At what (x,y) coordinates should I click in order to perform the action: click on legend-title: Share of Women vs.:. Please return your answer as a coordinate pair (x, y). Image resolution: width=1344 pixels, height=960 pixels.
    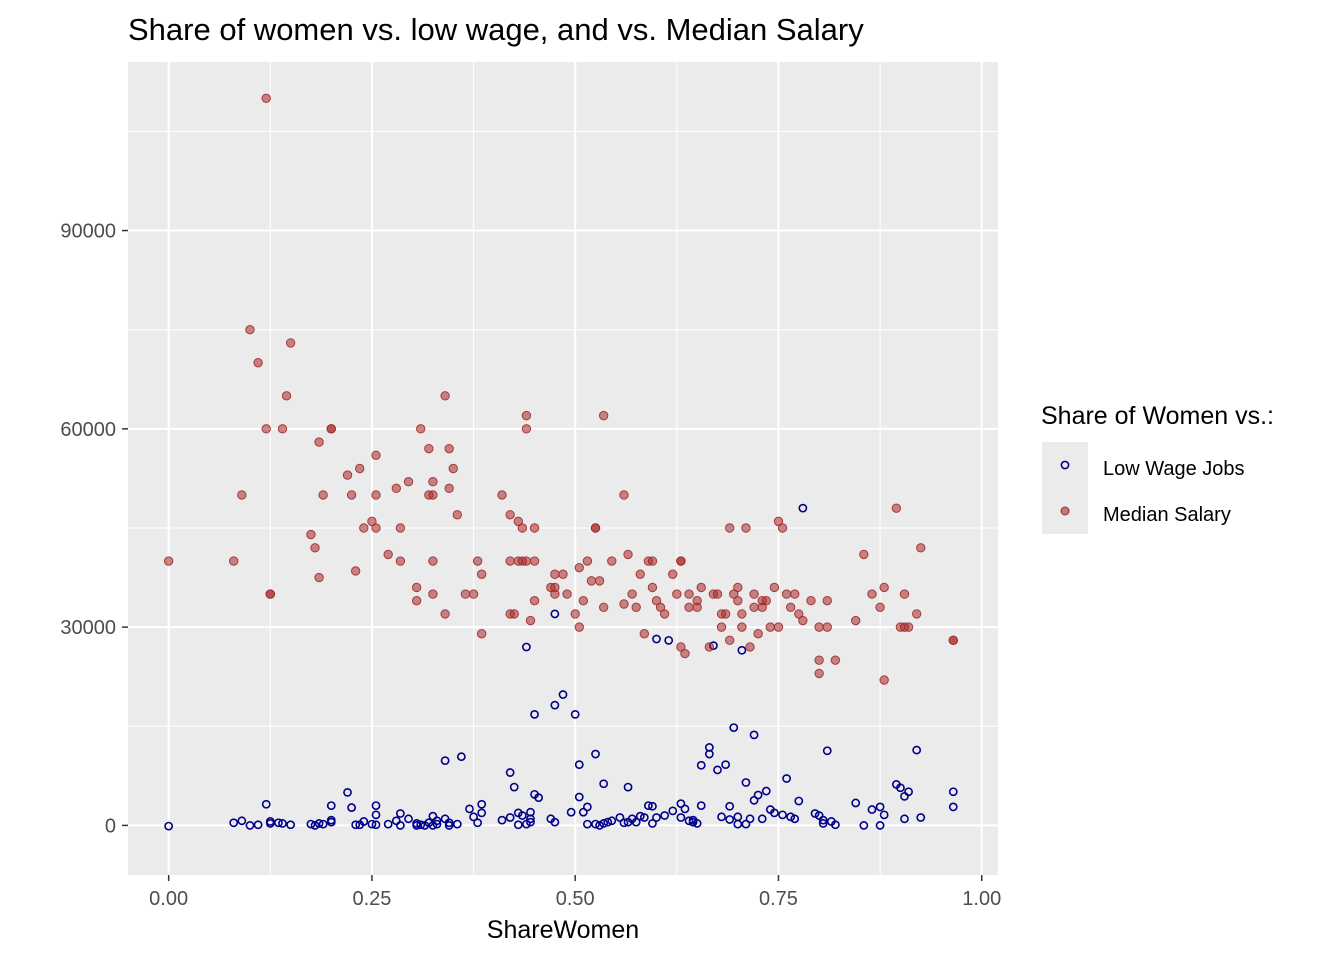
    Looking at the image, I should click on (1157, 416).